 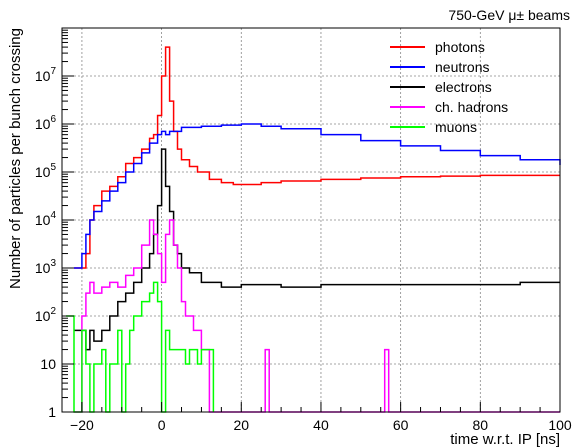 I want to click on y-tick-label: 10³, so click(x=46, y=267).